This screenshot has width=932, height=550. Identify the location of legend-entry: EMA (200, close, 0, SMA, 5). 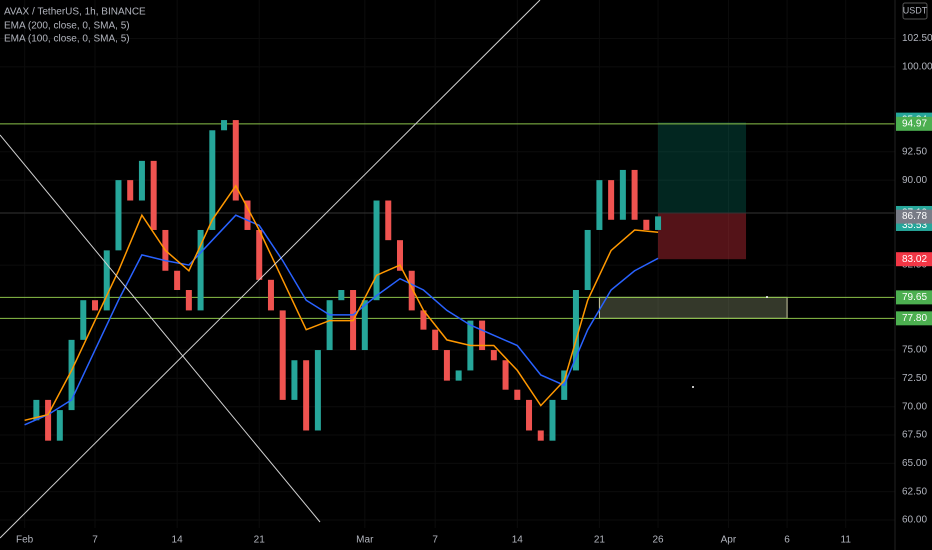
(67, 26).